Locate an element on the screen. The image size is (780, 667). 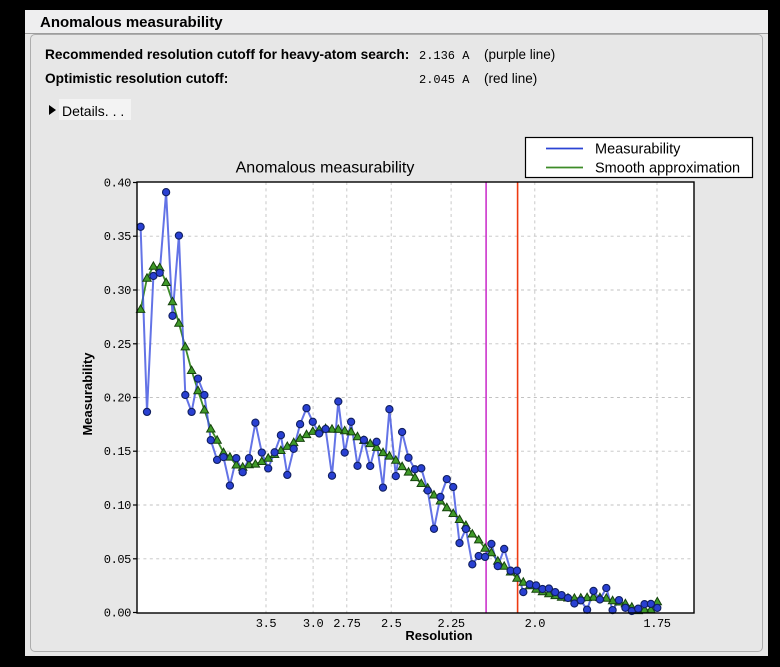
svg-text: 3.0 is located at coordinates (313, 624).